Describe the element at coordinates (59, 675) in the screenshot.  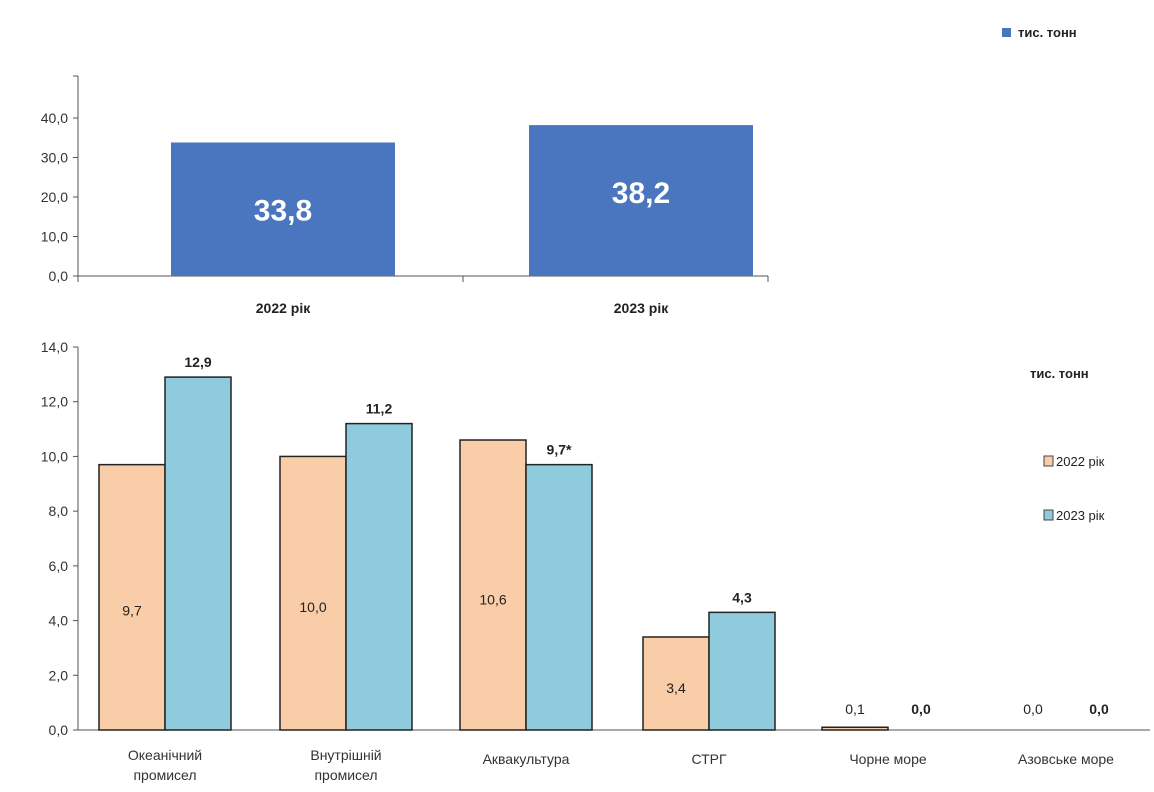
I see `y-tick-label: 2,0` at that location.